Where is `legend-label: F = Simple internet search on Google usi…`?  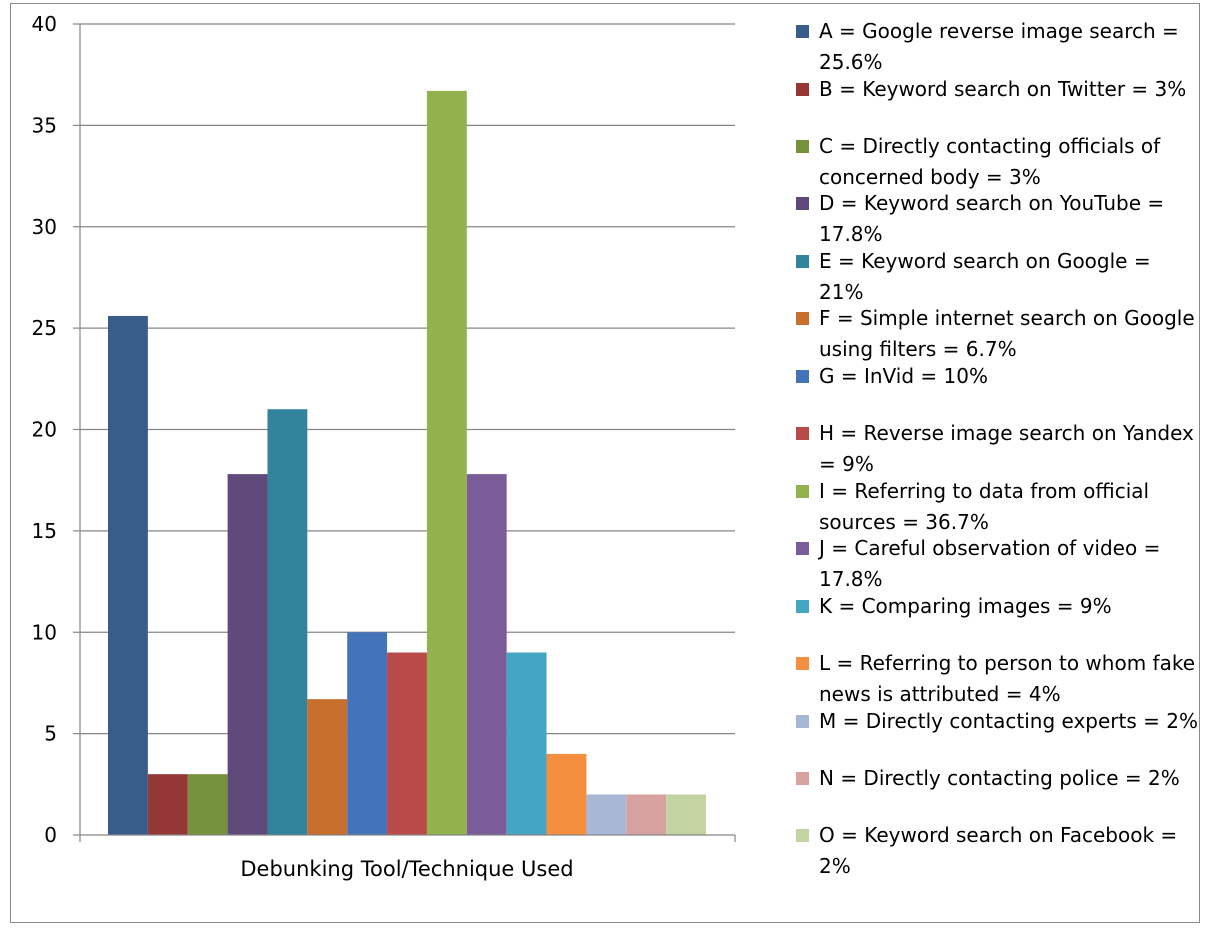 legend-label: F = Simple internet search on Google usi… is located at coordinates (1007, 333).